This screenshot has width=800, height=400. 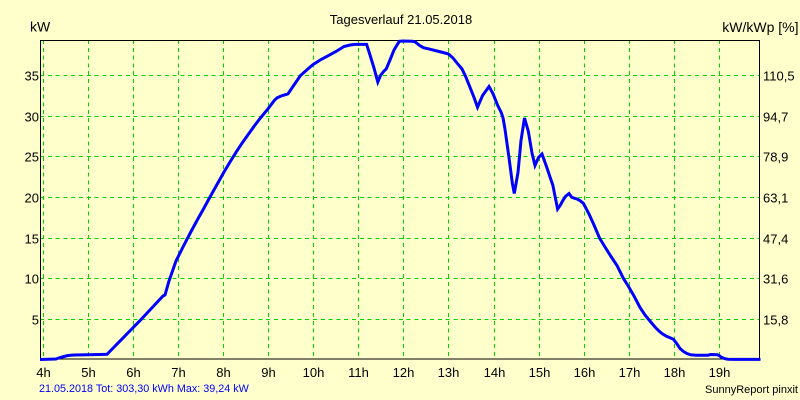 What do you see at coordinates (775, 279) in the screenshot?
I see `svg-text: 31,6` at bounding box center [775, 279].